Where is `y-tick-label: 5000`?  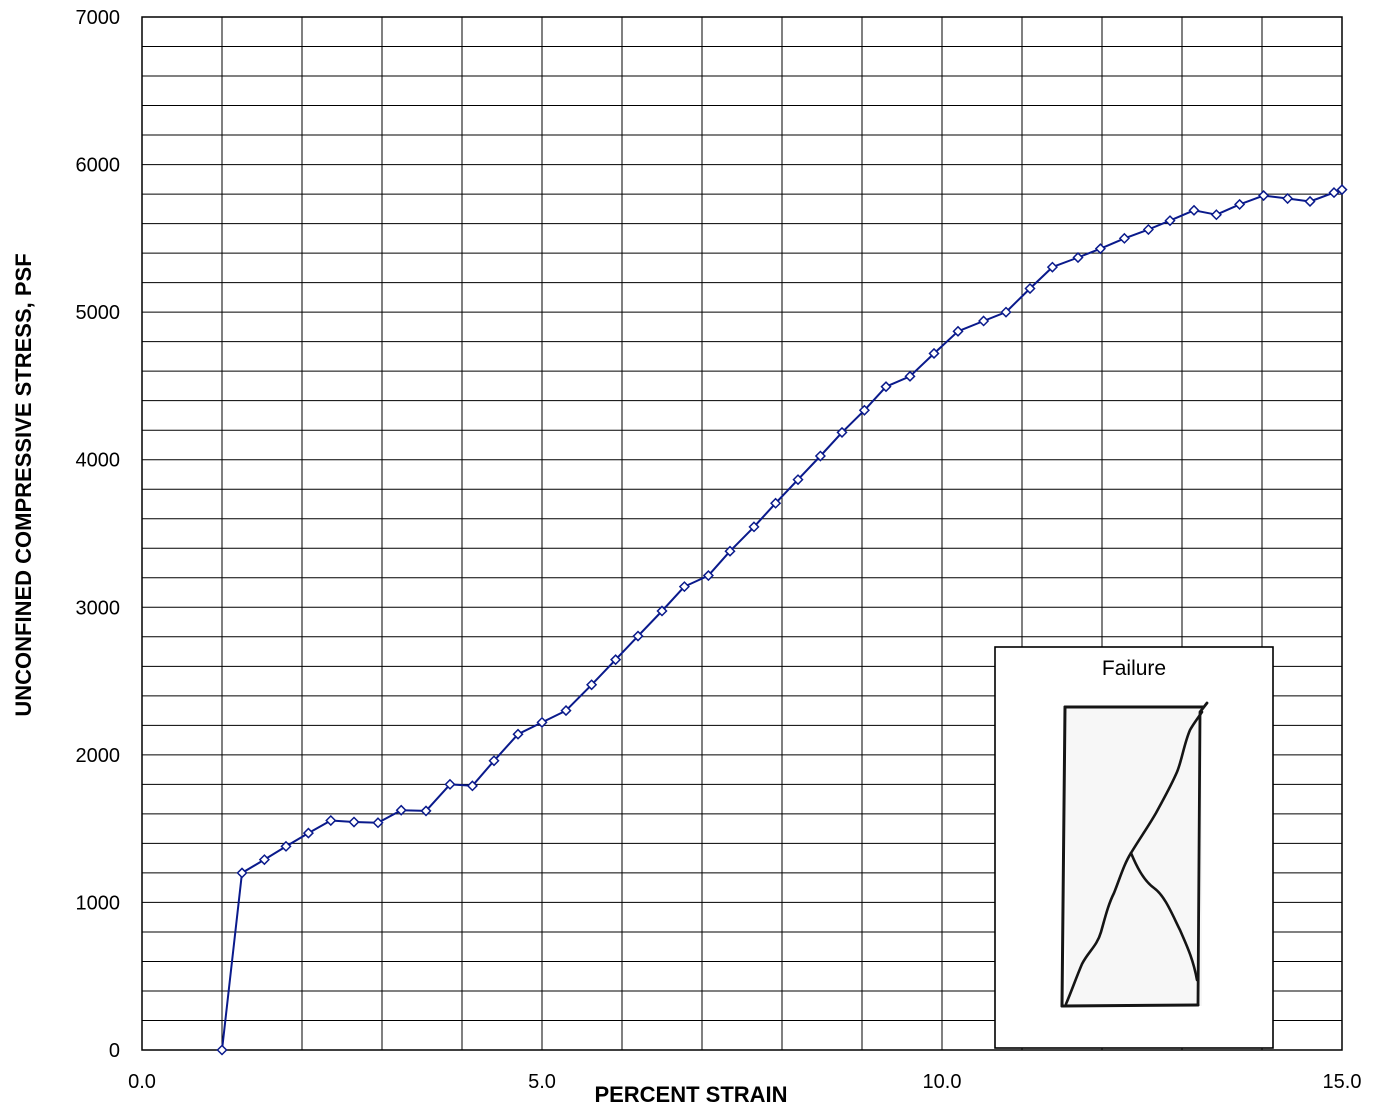 y-tick-label: 5000 is located at coordinates (98, 313).